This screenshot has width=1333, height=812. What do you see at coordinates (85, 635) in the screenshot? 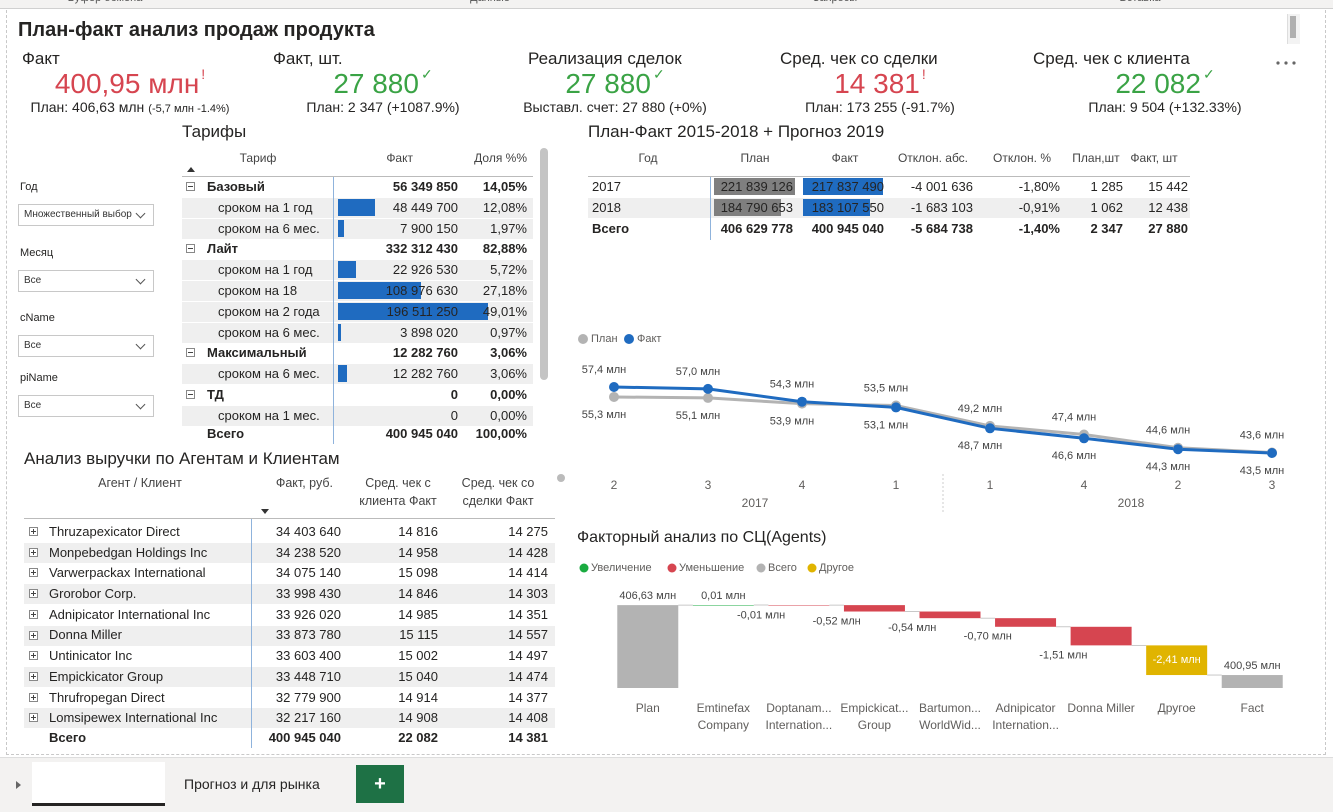
I see `agent-name: Donna Miller` at bounding box center [85, 635].